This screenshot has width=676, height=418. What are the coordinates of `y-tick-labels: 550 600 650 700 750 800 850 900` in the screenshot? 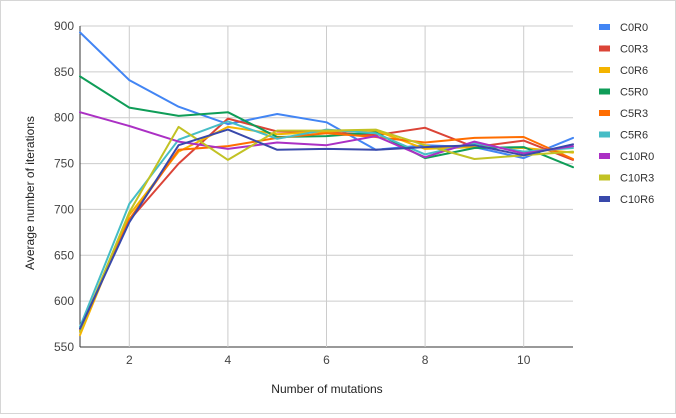 It's located at (64, 186).